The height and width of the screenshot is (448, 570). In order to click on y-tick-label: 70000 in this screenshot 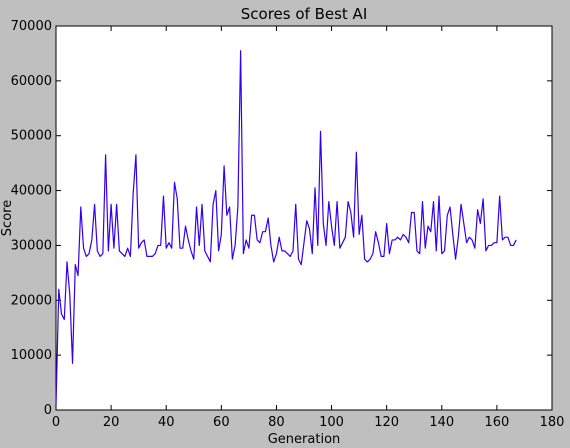, I will do `click(31, 26)`.